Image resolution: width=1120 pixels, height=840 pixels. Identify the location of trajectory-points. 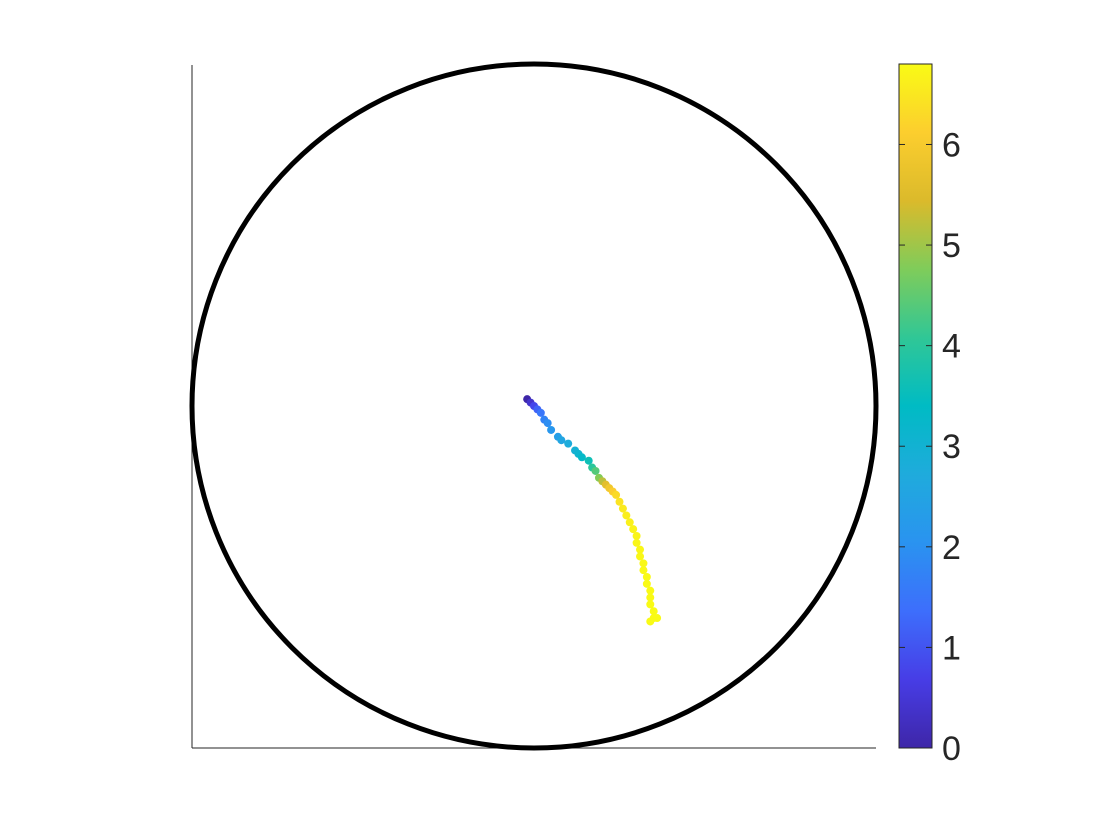
(592, 510).